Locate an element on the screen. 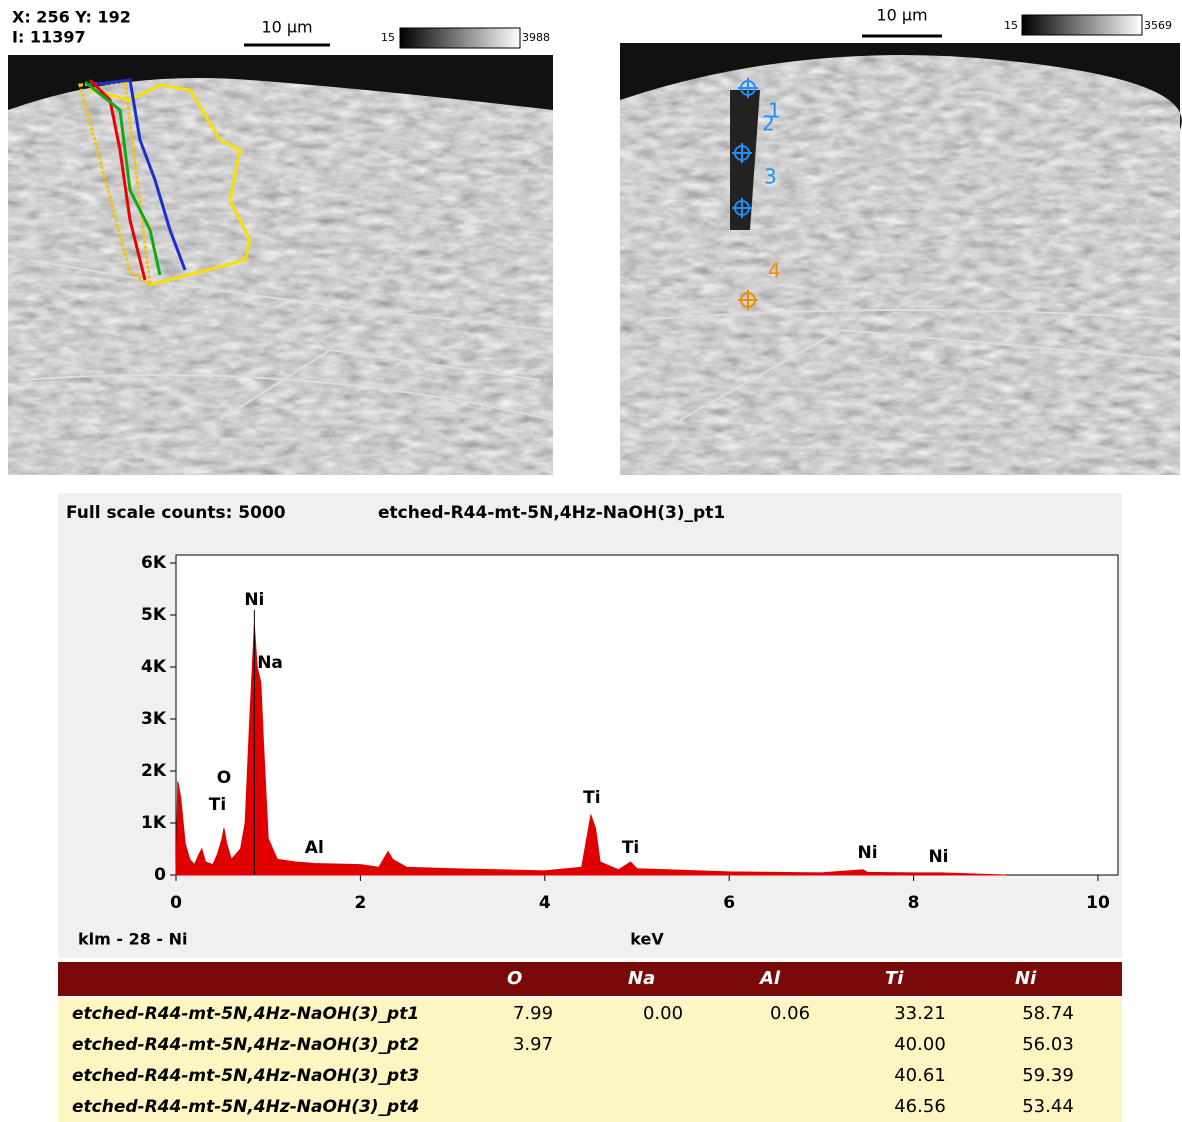 This screenshot has height=1122, width=1182. row-name: etched-R44-mt-5N,4Hz-NaOH(3)_pt2 is located at coordinates (245, 1045).